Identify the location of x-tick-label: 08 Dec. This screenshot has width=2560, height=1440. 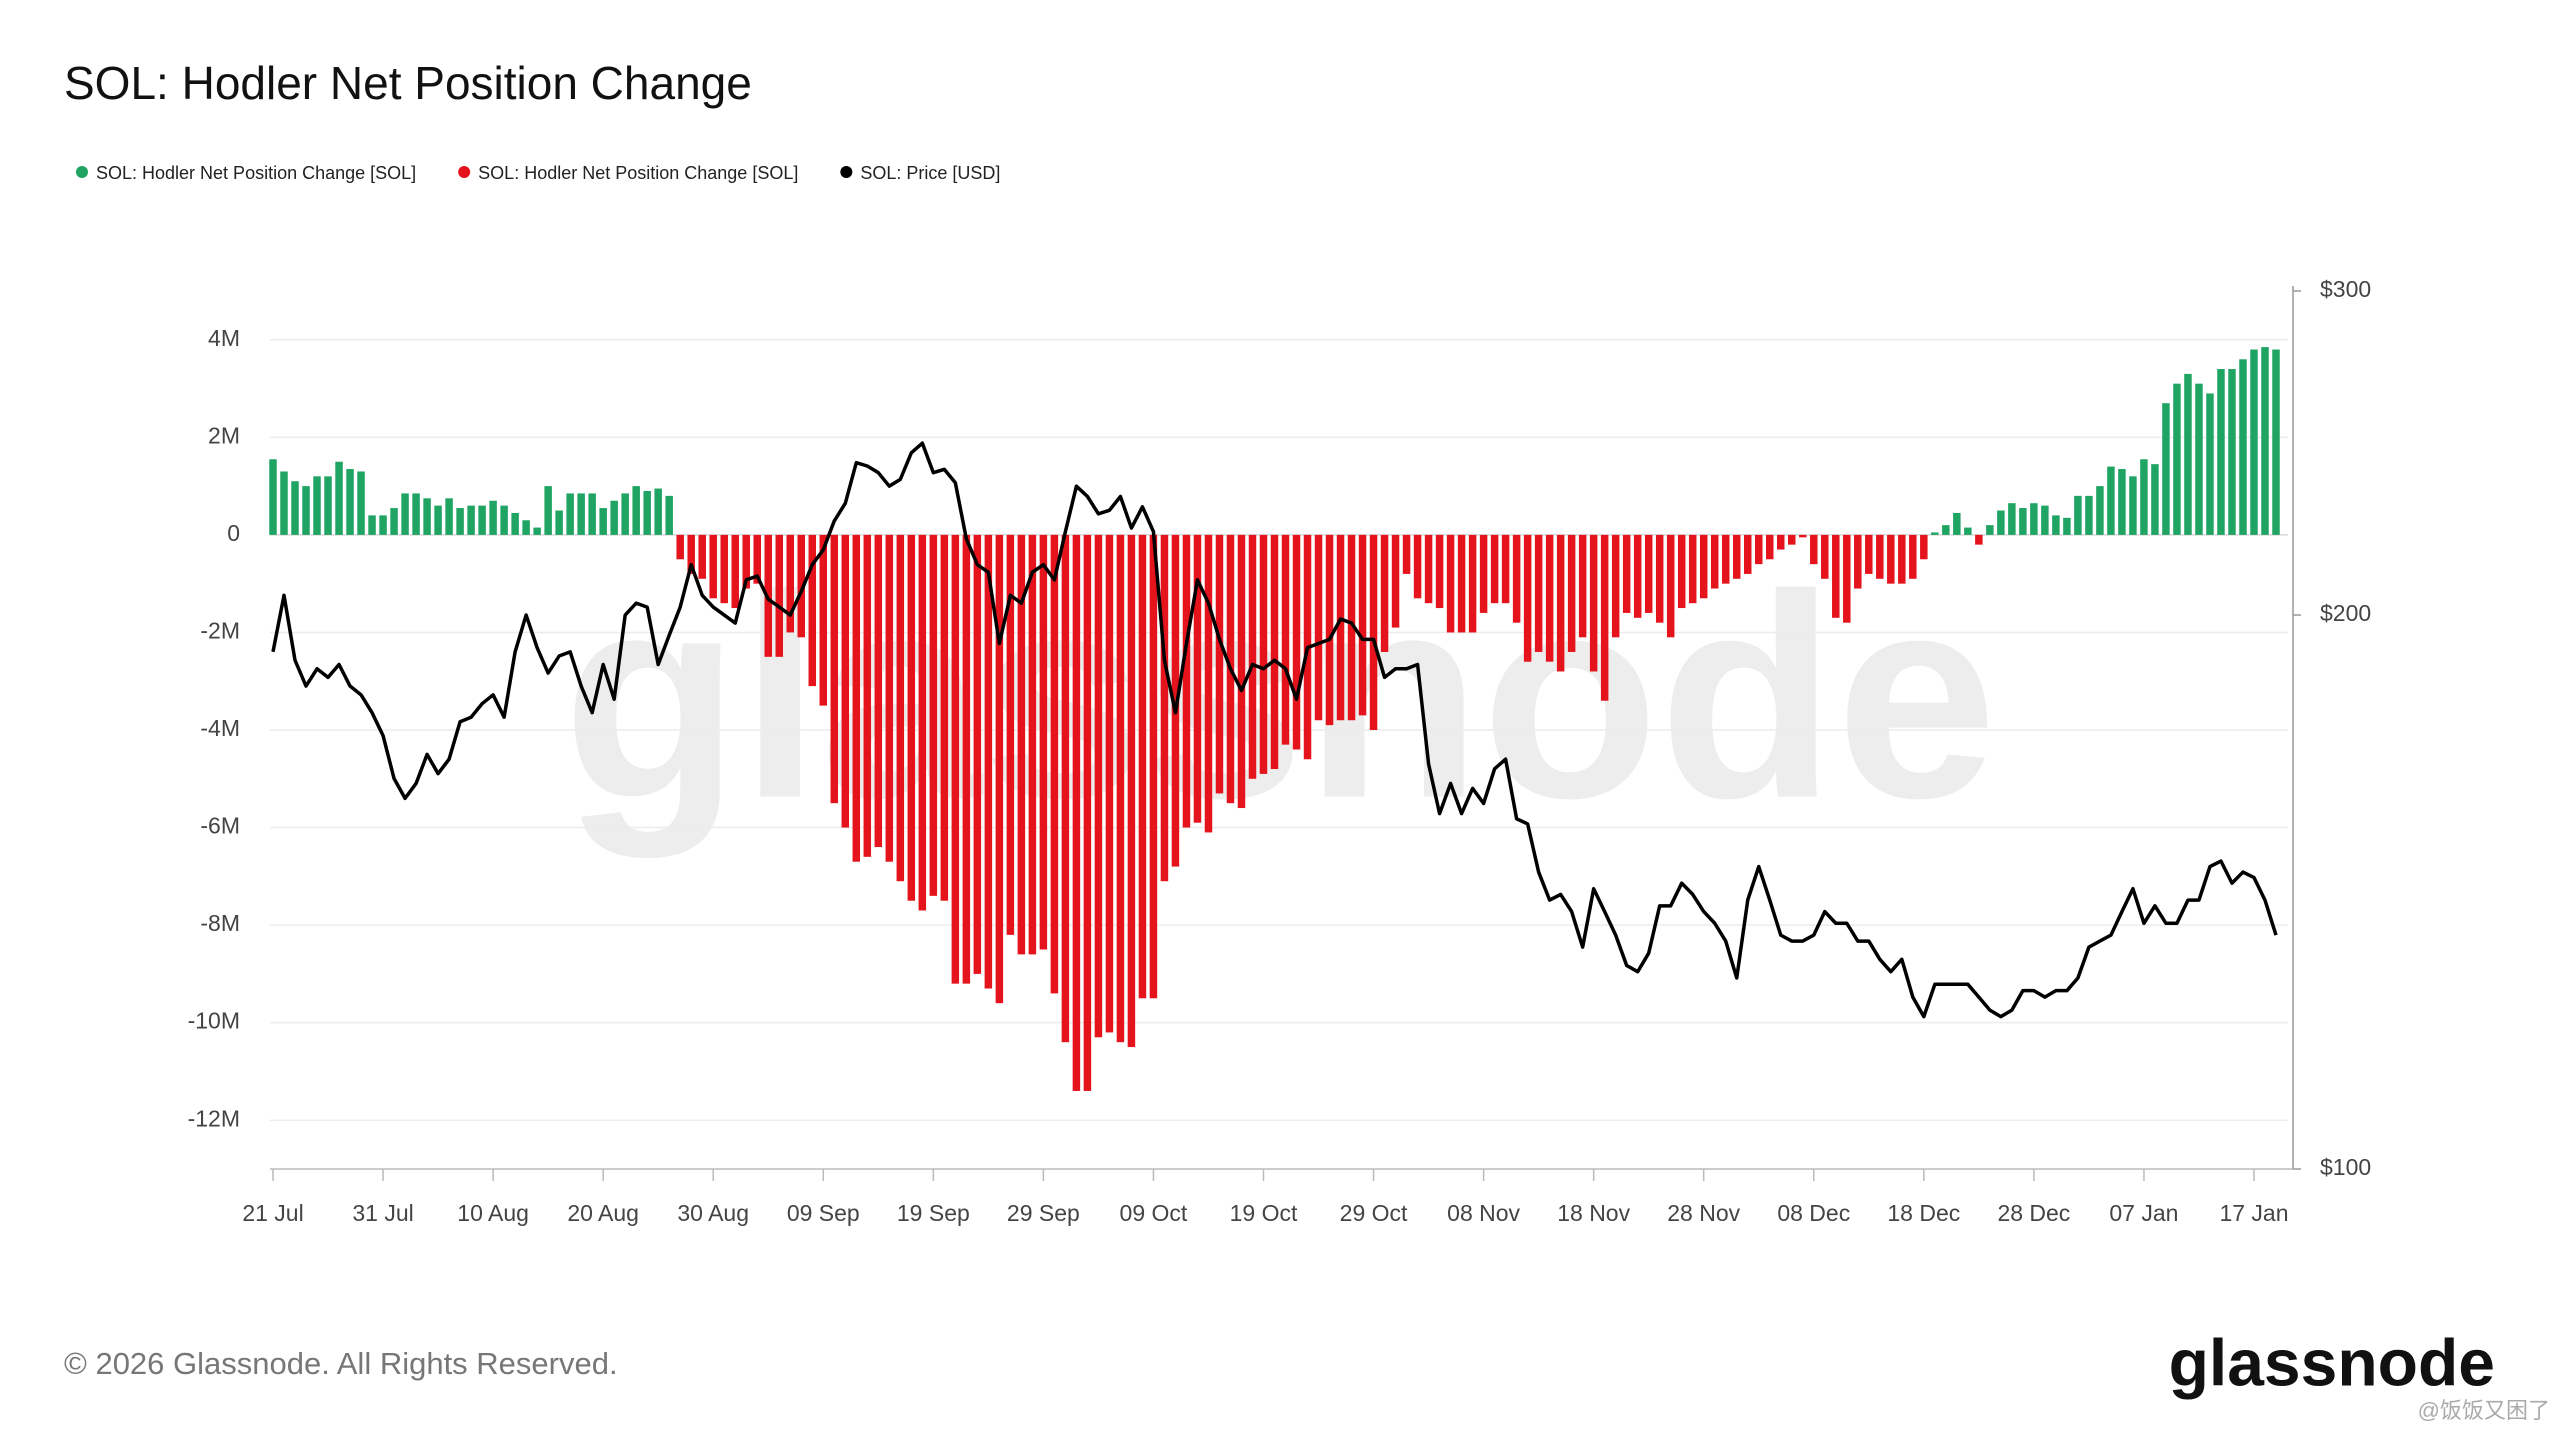
(1813, 1213).